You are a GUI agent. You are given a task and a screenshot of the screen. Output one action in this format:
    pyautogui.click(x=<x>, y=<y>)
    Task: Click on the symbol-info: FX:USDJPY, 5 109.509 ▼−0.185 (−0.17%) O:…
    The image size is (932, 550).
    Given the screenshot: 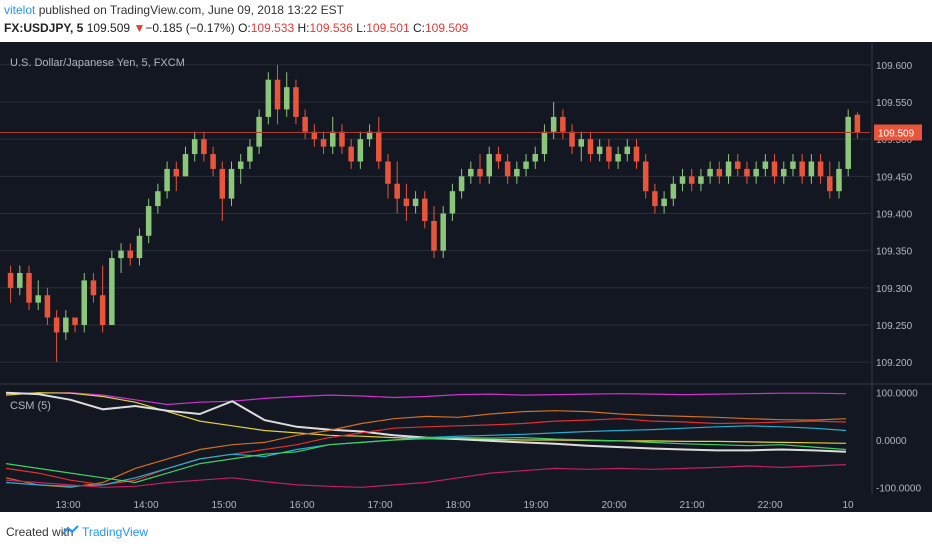 What is the action you would take?
    pyautogui.click(x=236, y=28)
    